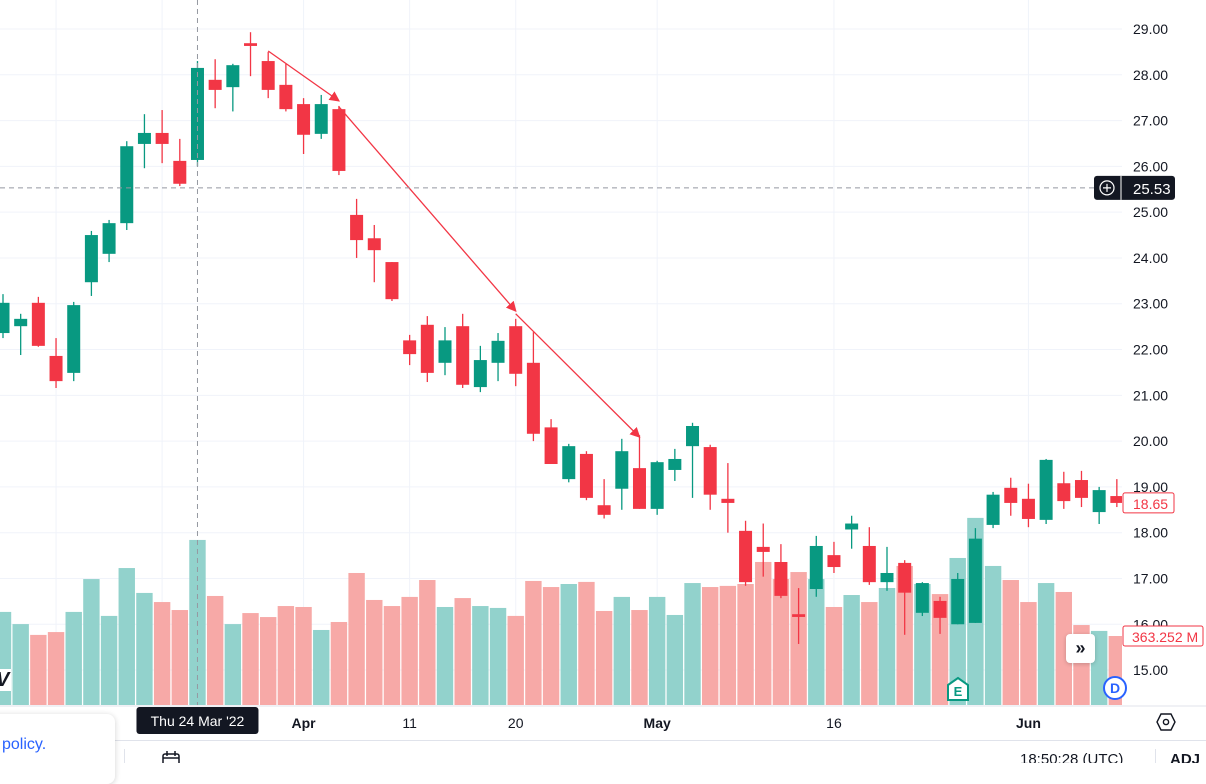 The height and width of the screenshot is (784, 1206). What do you see at coordinates (1185, 757) in the screenshot?
I see `adjust-data-toggle: ADJ` at bounding box center [1185, 757].